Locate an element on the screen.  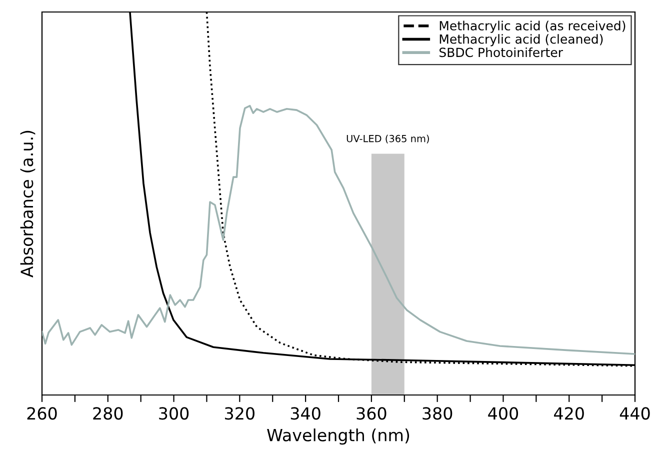
x-tick-label: 260 is located at coordinates (42, 413).